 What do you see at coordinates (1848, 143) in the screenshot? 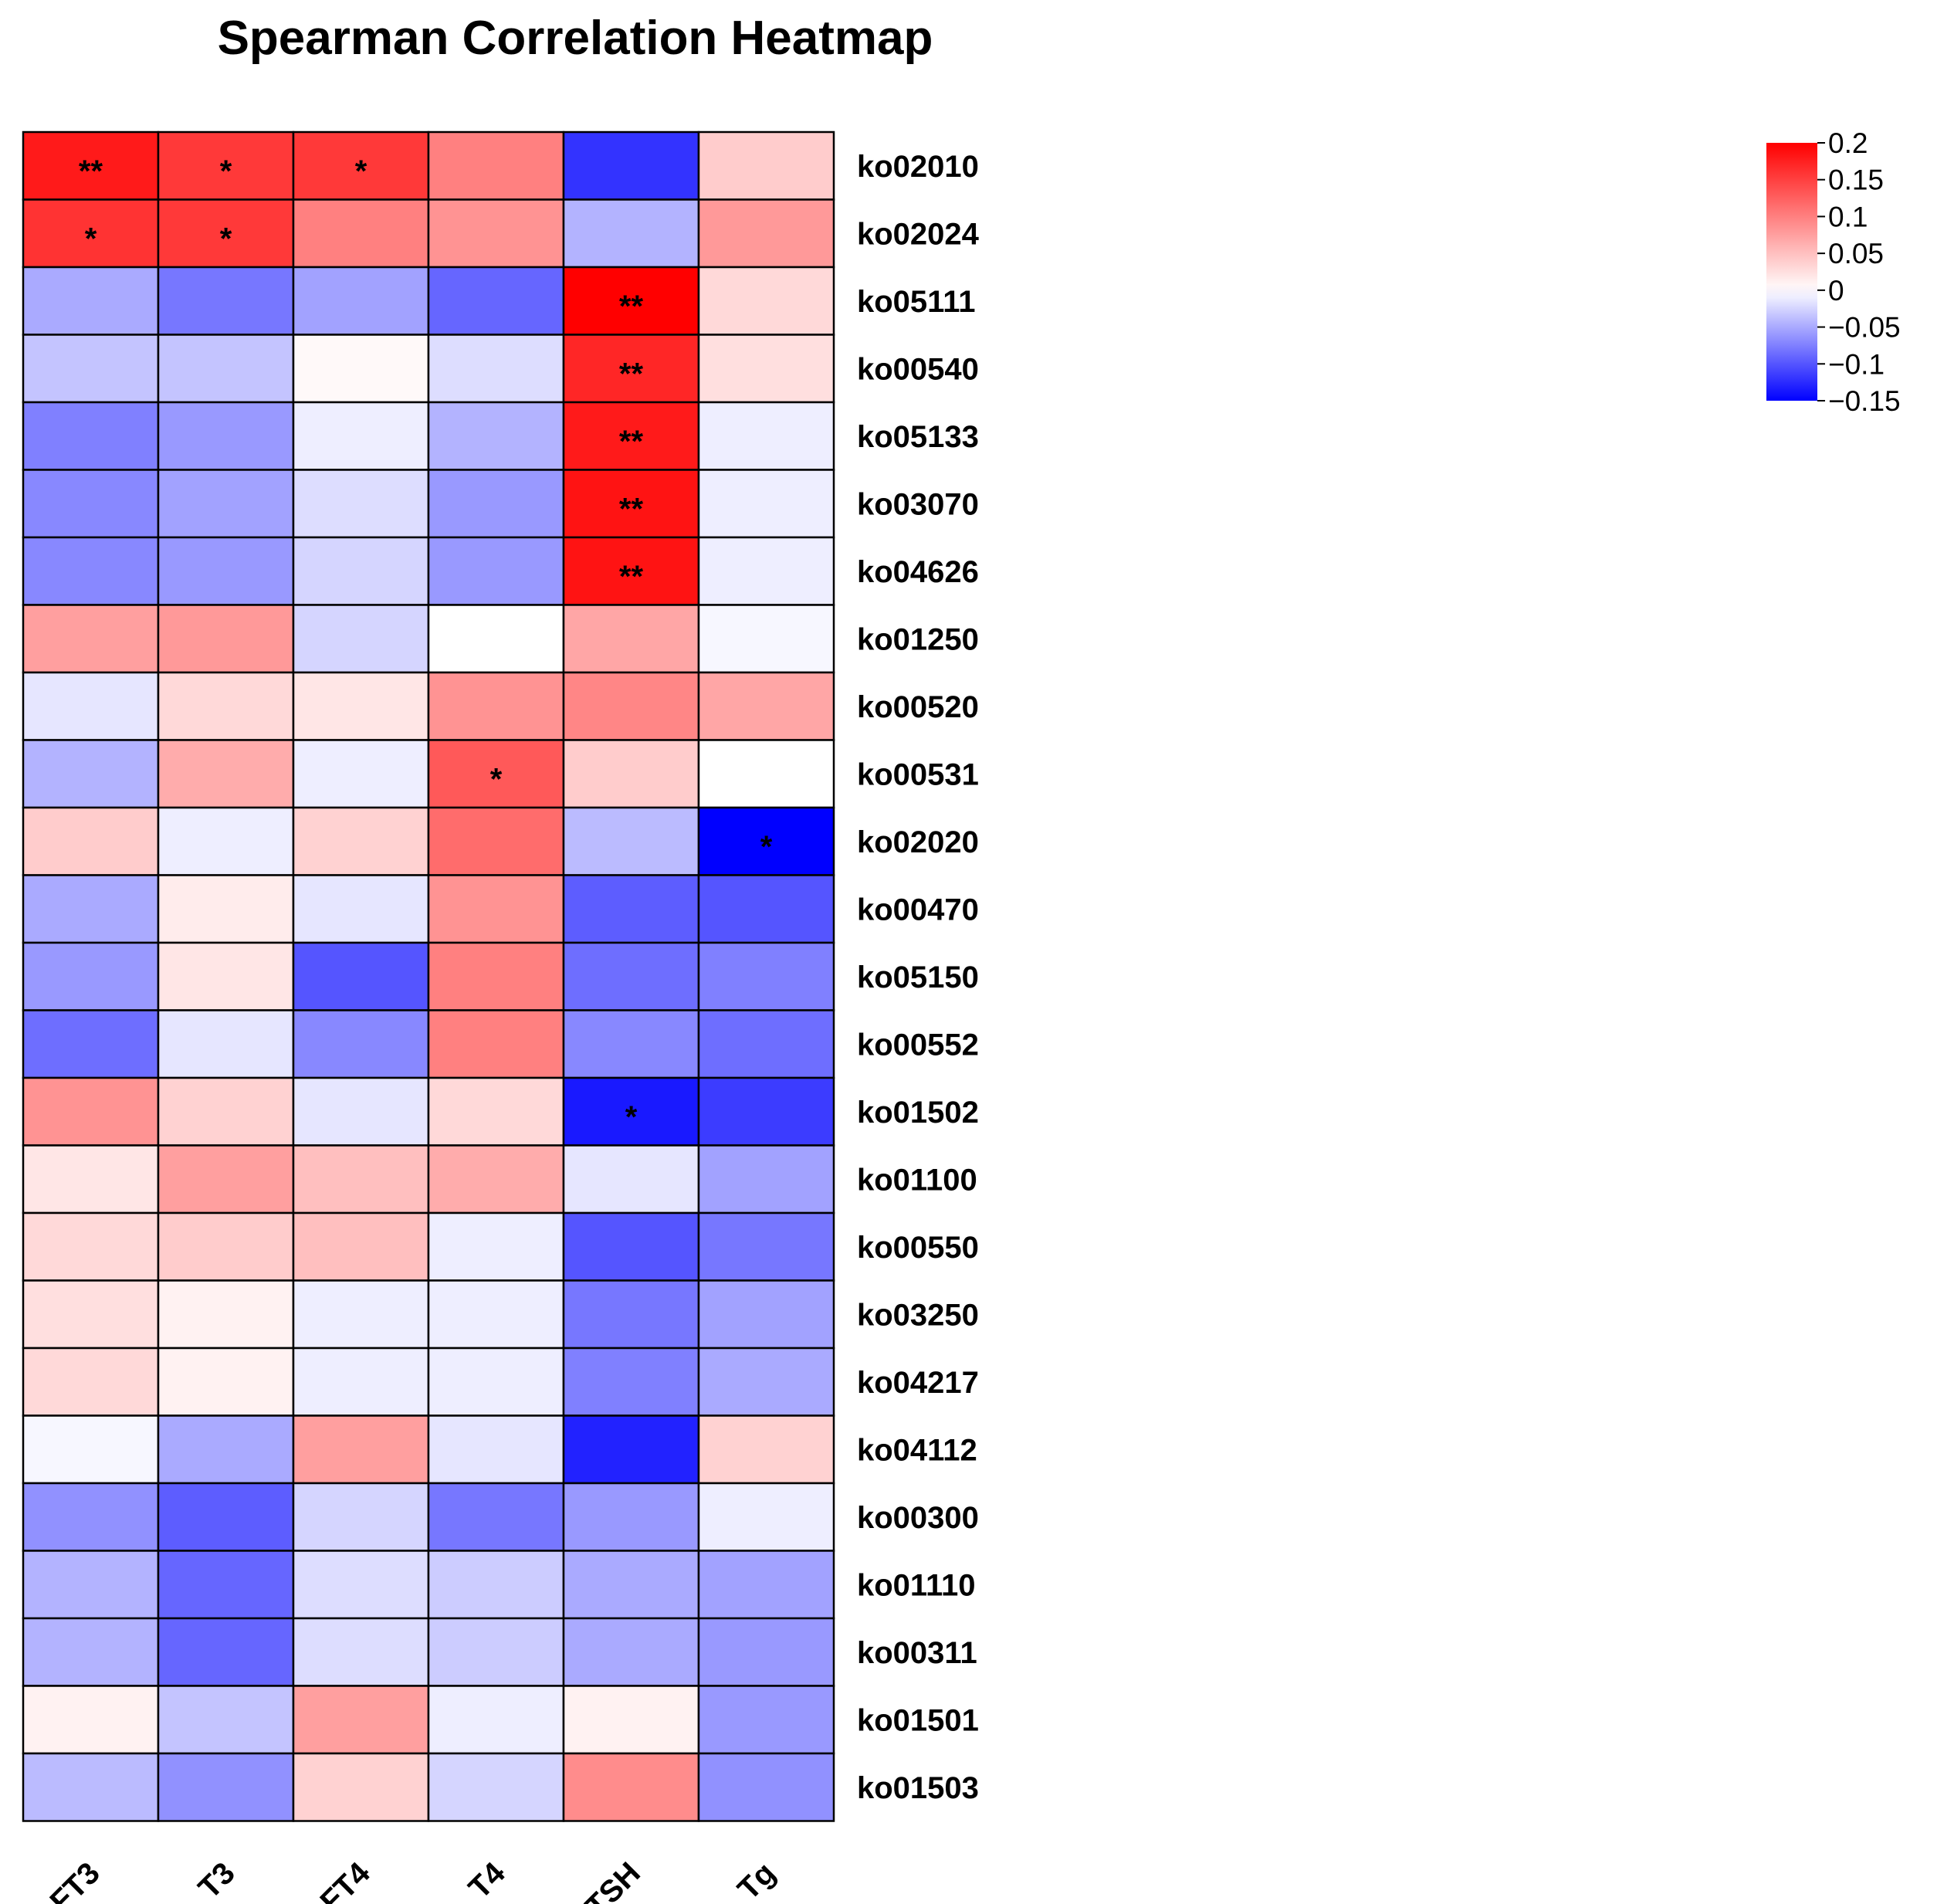
I see `colorbar-tick-label: 0.2` at bounding box center [1848, 143].